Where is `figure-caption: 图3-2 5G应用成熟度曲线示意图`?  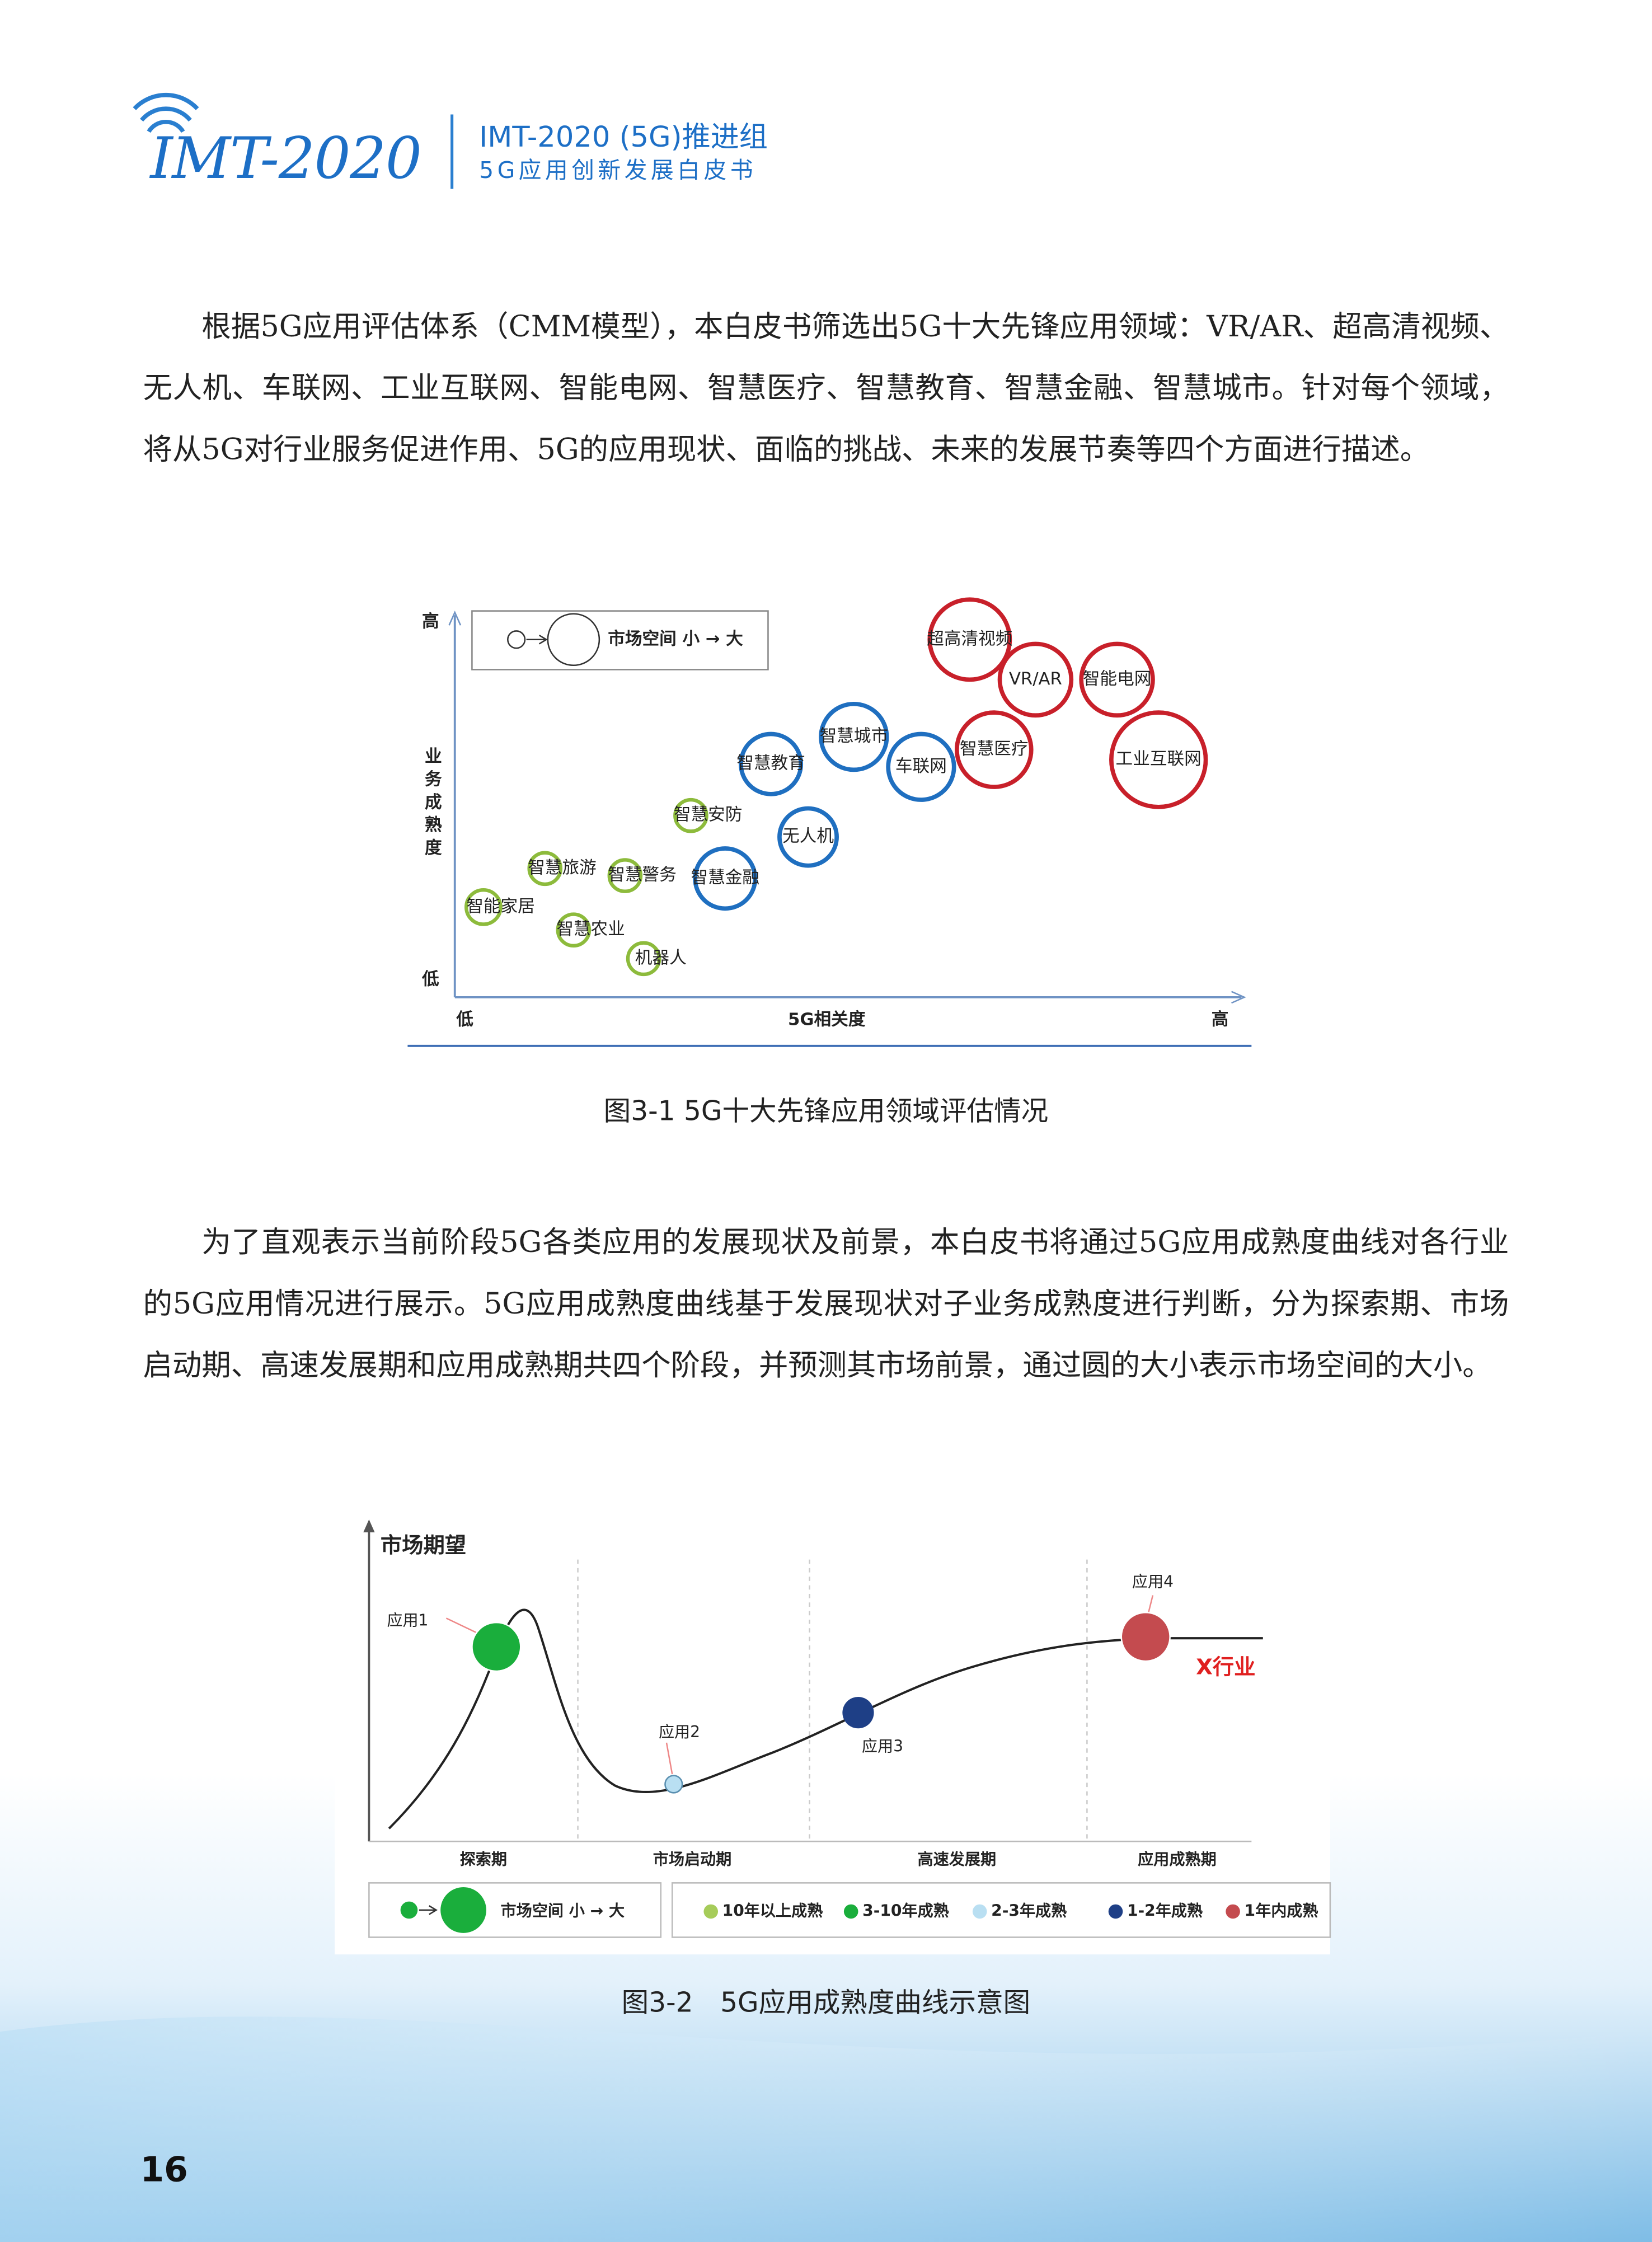
figure-caption: 图3-2 5G应用成熟度曲线示意图 is located at coordinates (826, 2003).